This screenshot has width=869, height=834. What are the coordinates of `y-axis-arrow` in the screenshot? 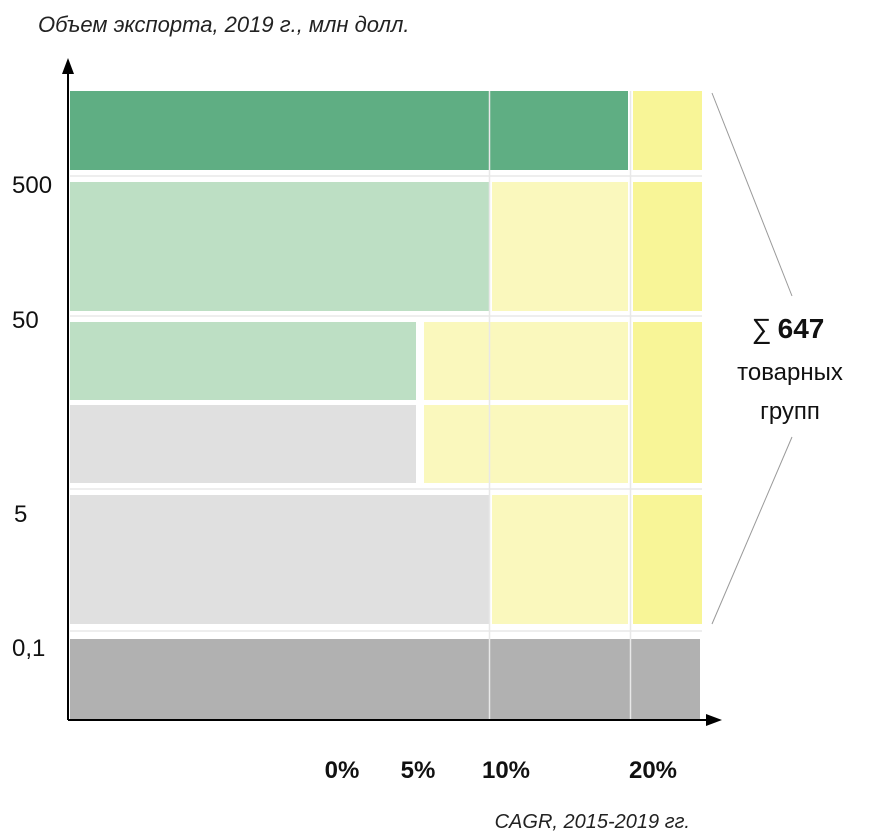 It's located at (68, 66).